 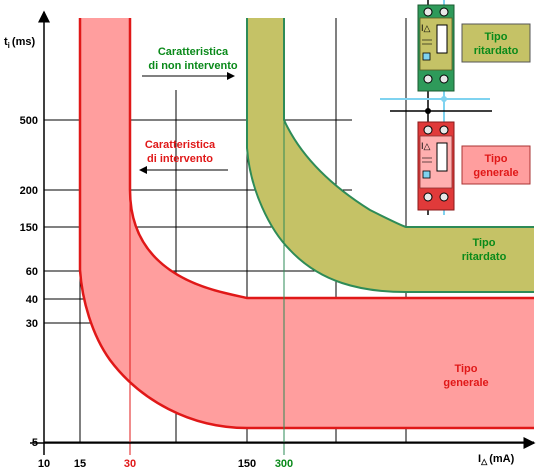 What do you see at coordinates (180, 145) in the screenshot?
I see `trip-line1: Caratteristica` at bounding box center [180, 145].